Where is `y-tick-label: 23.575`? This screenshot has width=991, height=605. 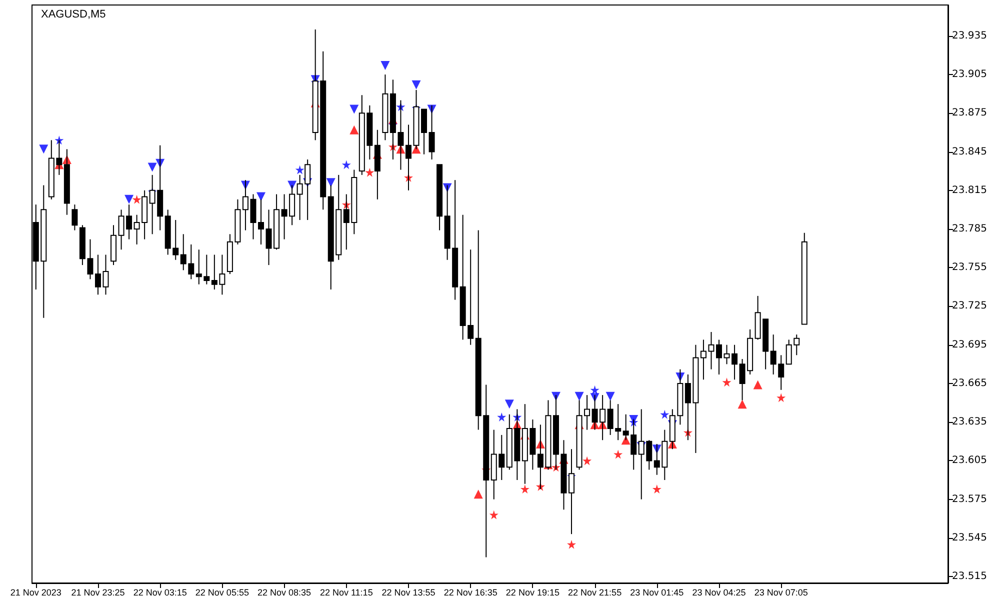
y-tick-label: 23.575 is located at coordinates (969, 499).